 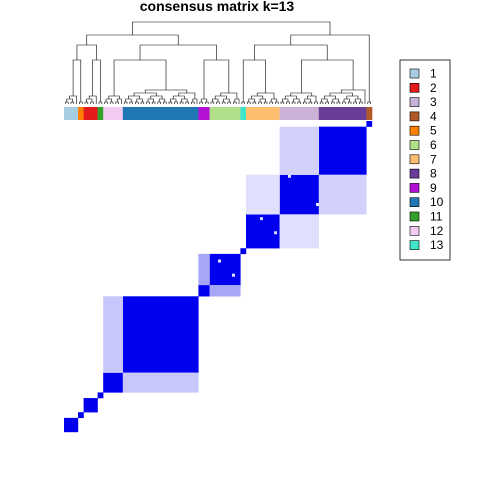 What do you see at coordinates (436, 217) in the screenshot?
I see `legend-label-11: 11` at bounding box center [436, 217].